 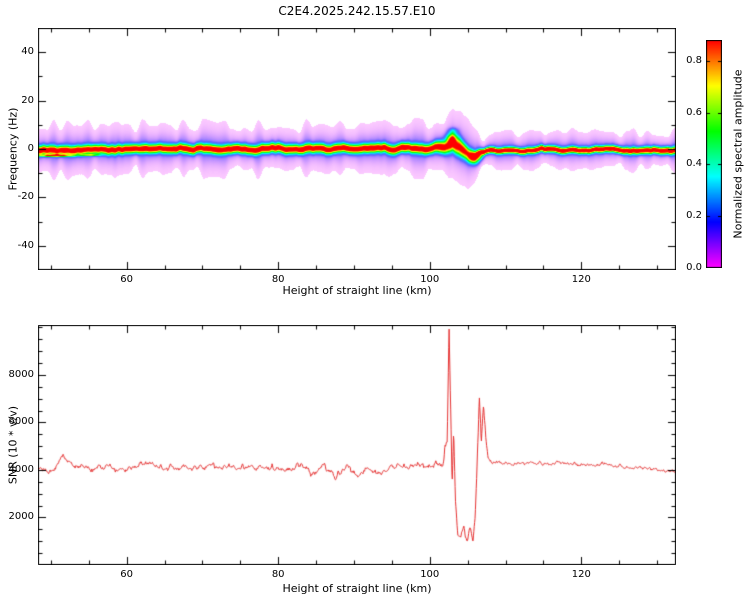 What do you see at coordinates (694, 164) in the screenshot?
I see `colorbar-tick-label: 0.4` at bounding box center [694, 164].